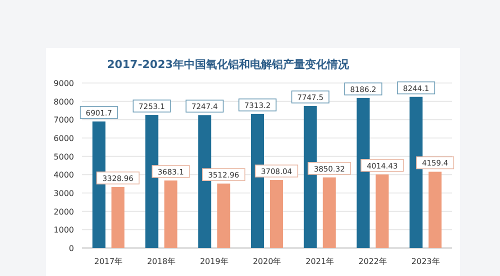 Image resolution: width=500 pixels, height=276 pixels. What do you see at coordinates (64, 83) in the screenshot?
I see `y-tick-label: 9000` at bounding box center [64, 83].